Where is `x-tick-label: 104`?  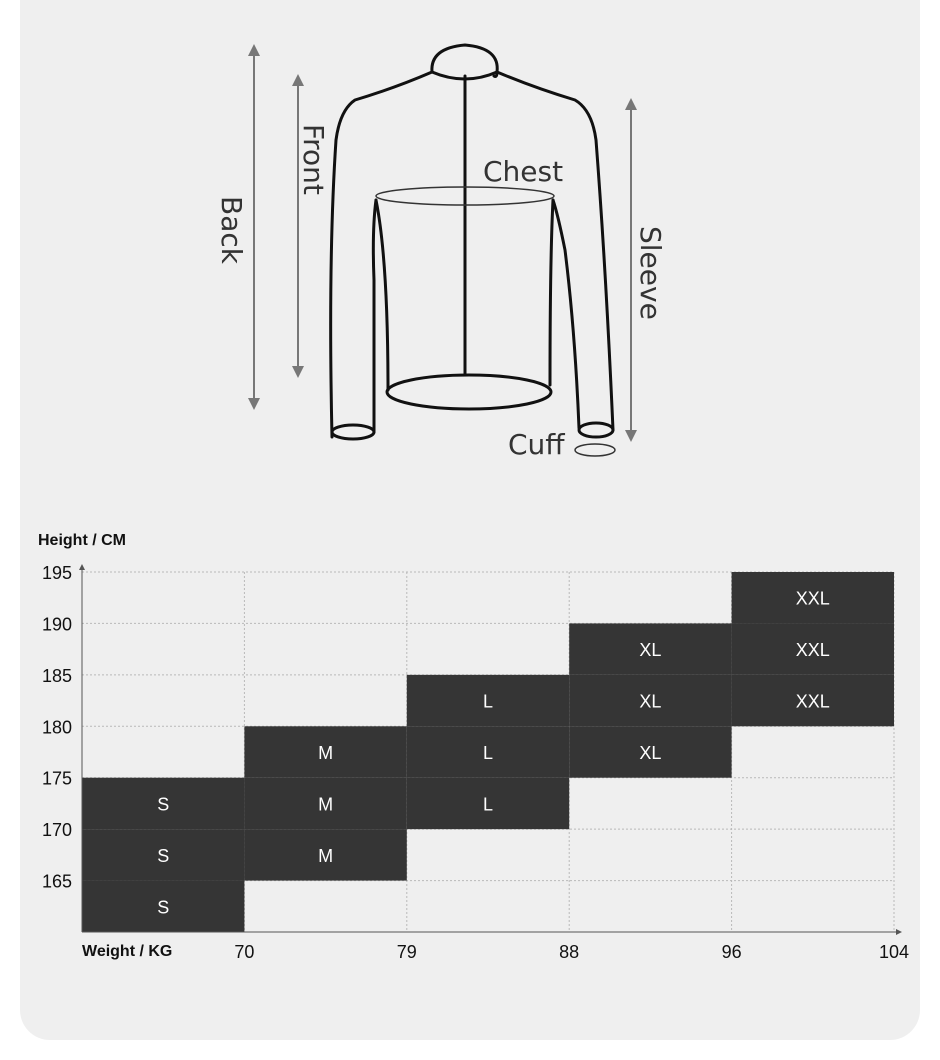 x-tick-label: 104 is located at coordinates (894, 952).